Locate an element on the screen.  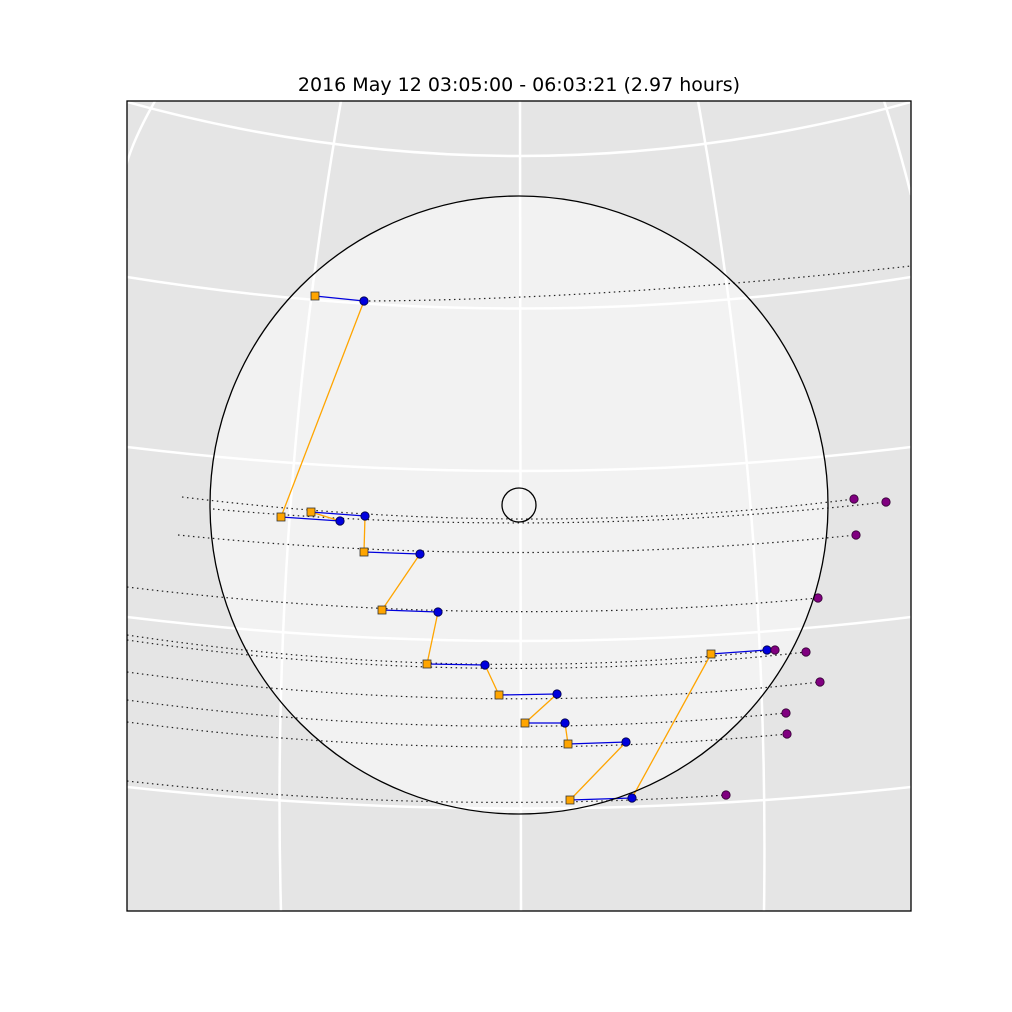
disk-center-circle is located at coordinates (519, 505).